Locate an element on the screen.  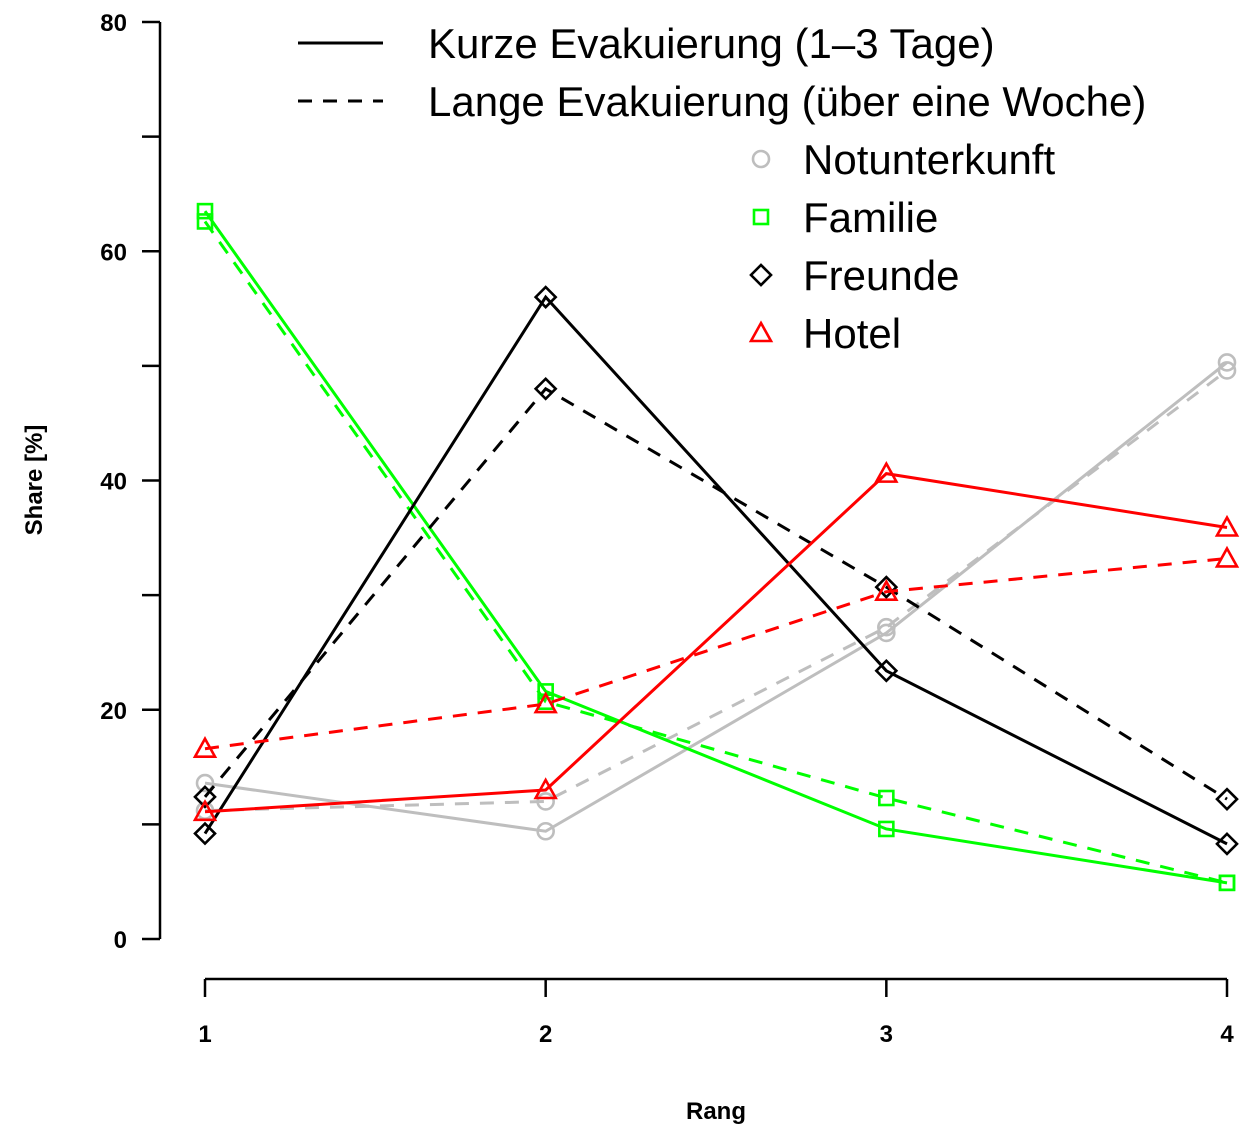
x-tick-label: 4 is located at coordinates (1227, 1034).